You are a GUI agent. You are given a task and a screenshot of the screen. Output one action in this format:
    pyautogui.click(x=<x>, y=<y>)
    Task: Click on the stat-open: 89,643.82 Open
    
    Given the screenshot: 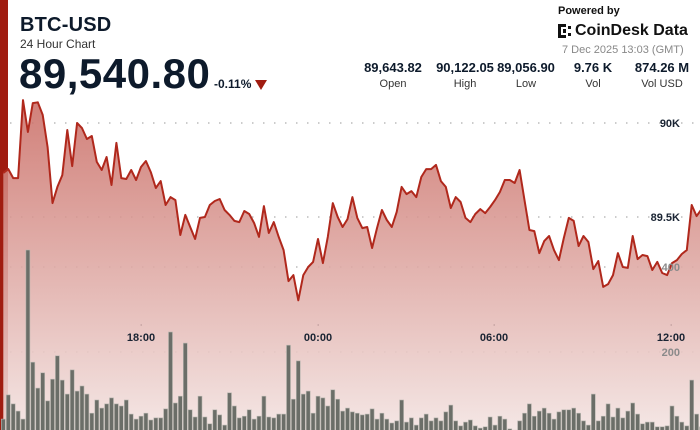 What is the action you would take?
    pyautogui.click(x=393, y=75)
    